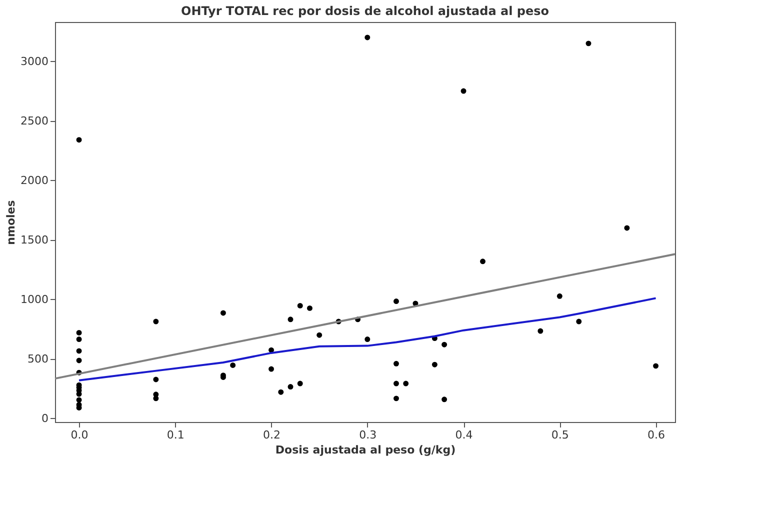 The height and width of the screenshot is (516, 770). I want to click on x-tick-label: 0.2, so click(272, 435).